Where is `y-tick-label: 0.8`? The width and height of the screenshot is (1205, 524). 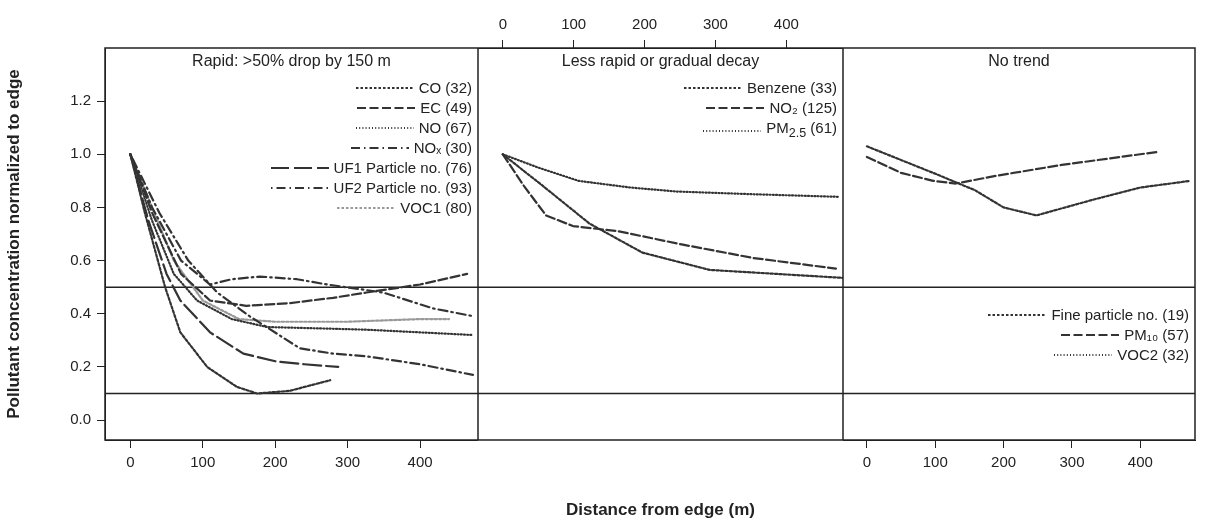
y-tick-label: 0.8 is located at coordinates (80, 206).